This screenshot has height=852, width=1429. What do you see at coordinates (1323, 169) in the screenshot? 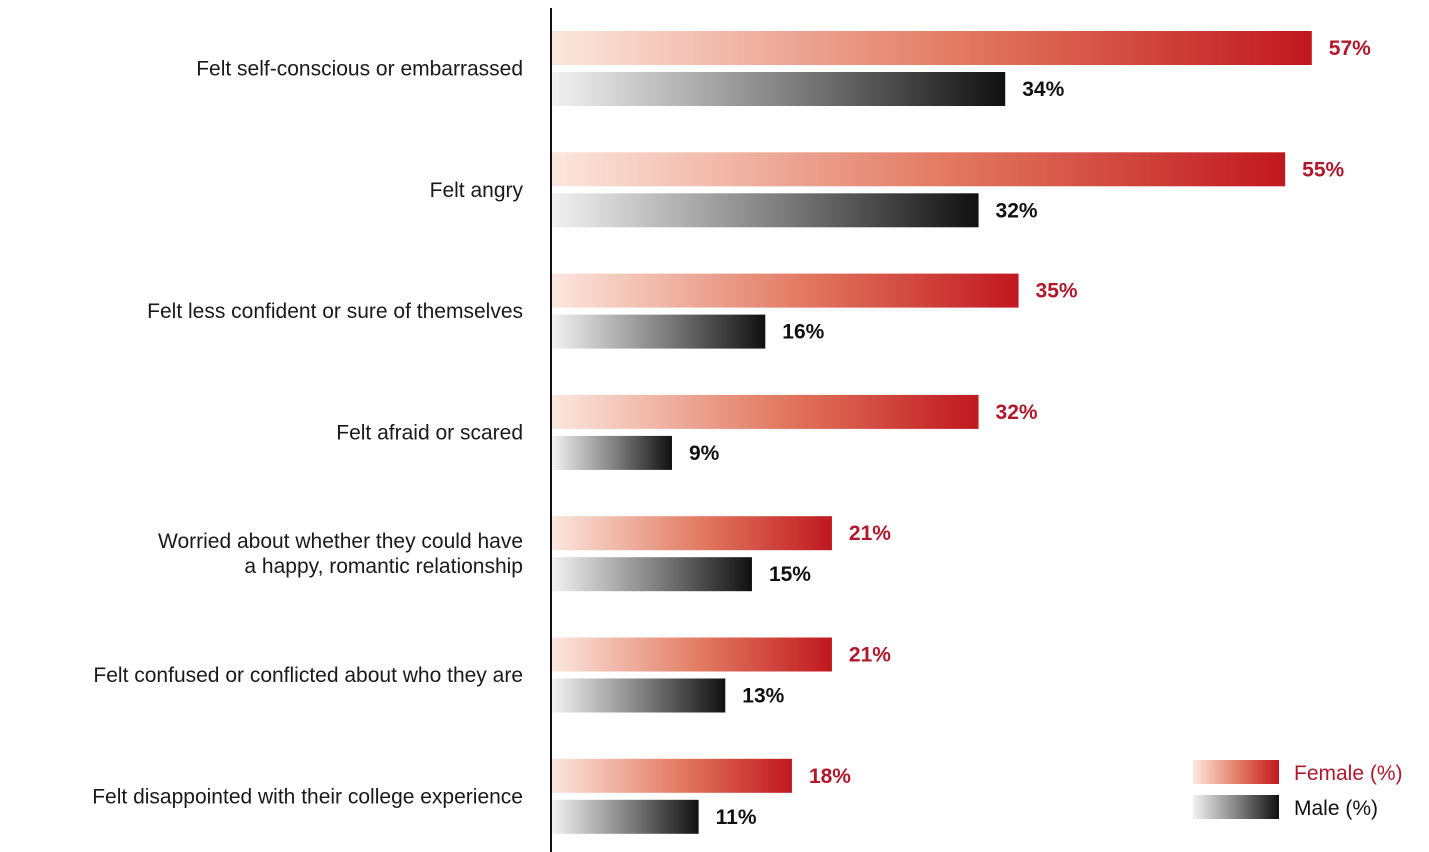
I see `value-label-female-2: 55%` at bounding box center [1323, 169].